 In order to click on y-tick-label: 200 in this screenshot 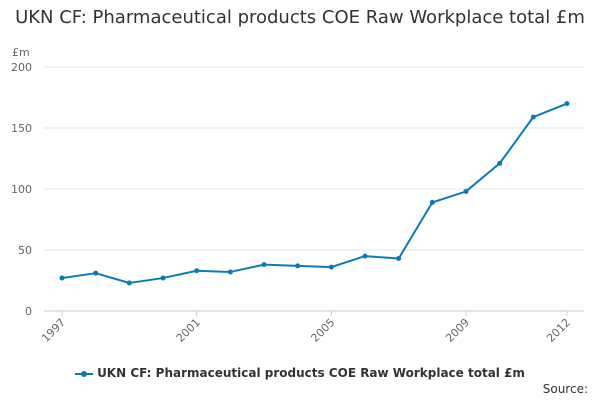, I will do `click(21, 67)`.